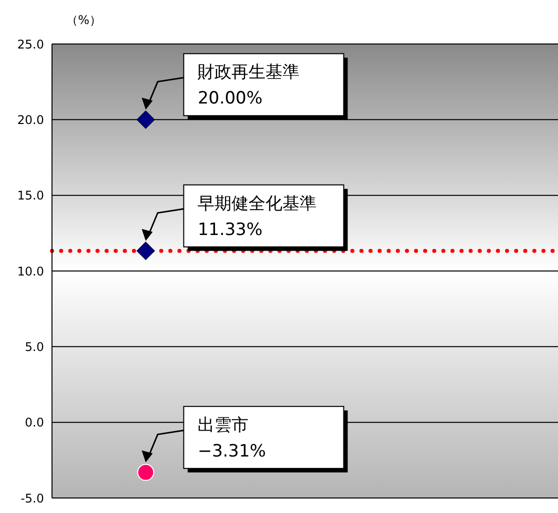 The height and width of the screenshot is (513, 558). What do you see at coordinates (232, 438) in the screenshot?
I see `annotation: 出雲市 −3.31%` at bounding box center [232, 438].